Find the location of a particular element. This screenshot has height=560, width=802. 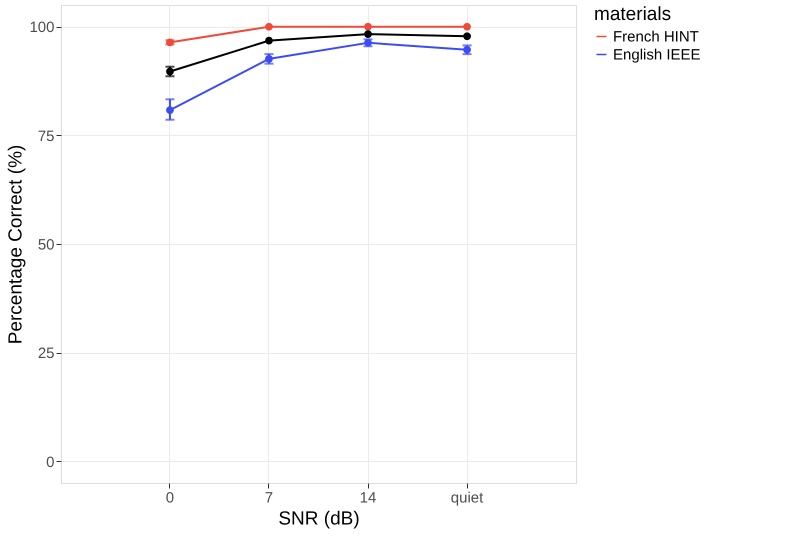

y-tick-label: 75 is located at coordinates (46, 136).